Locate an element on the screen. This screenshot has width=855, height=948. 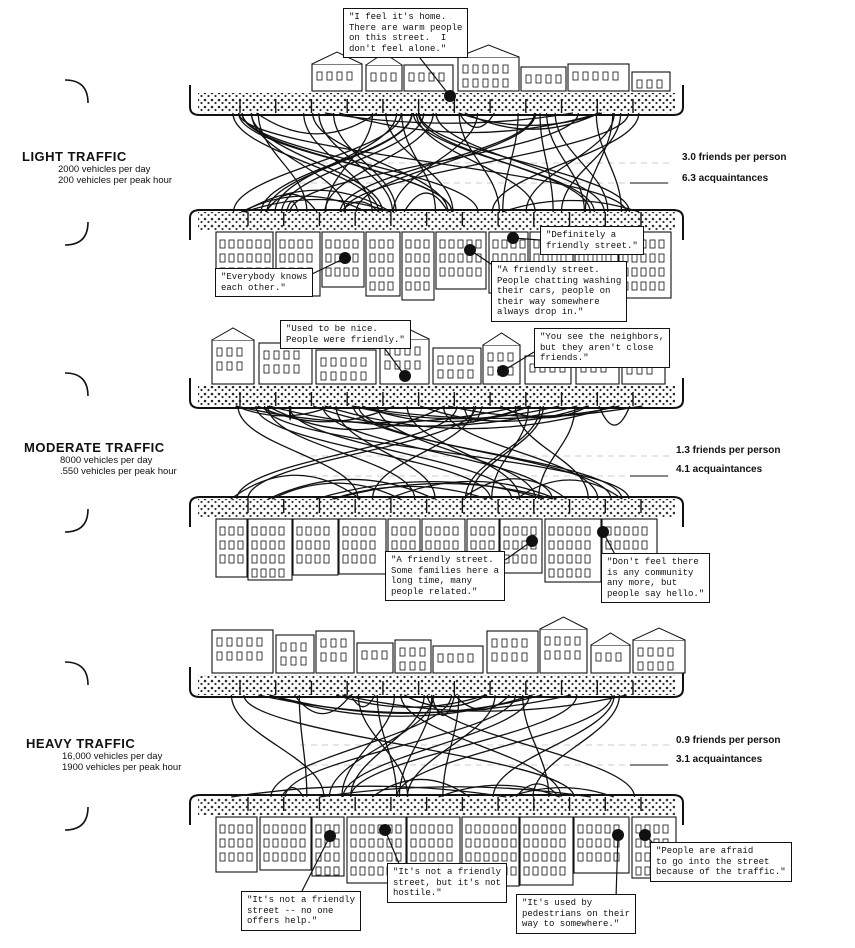
shrubs-lower is located at coordinates (436, 508).